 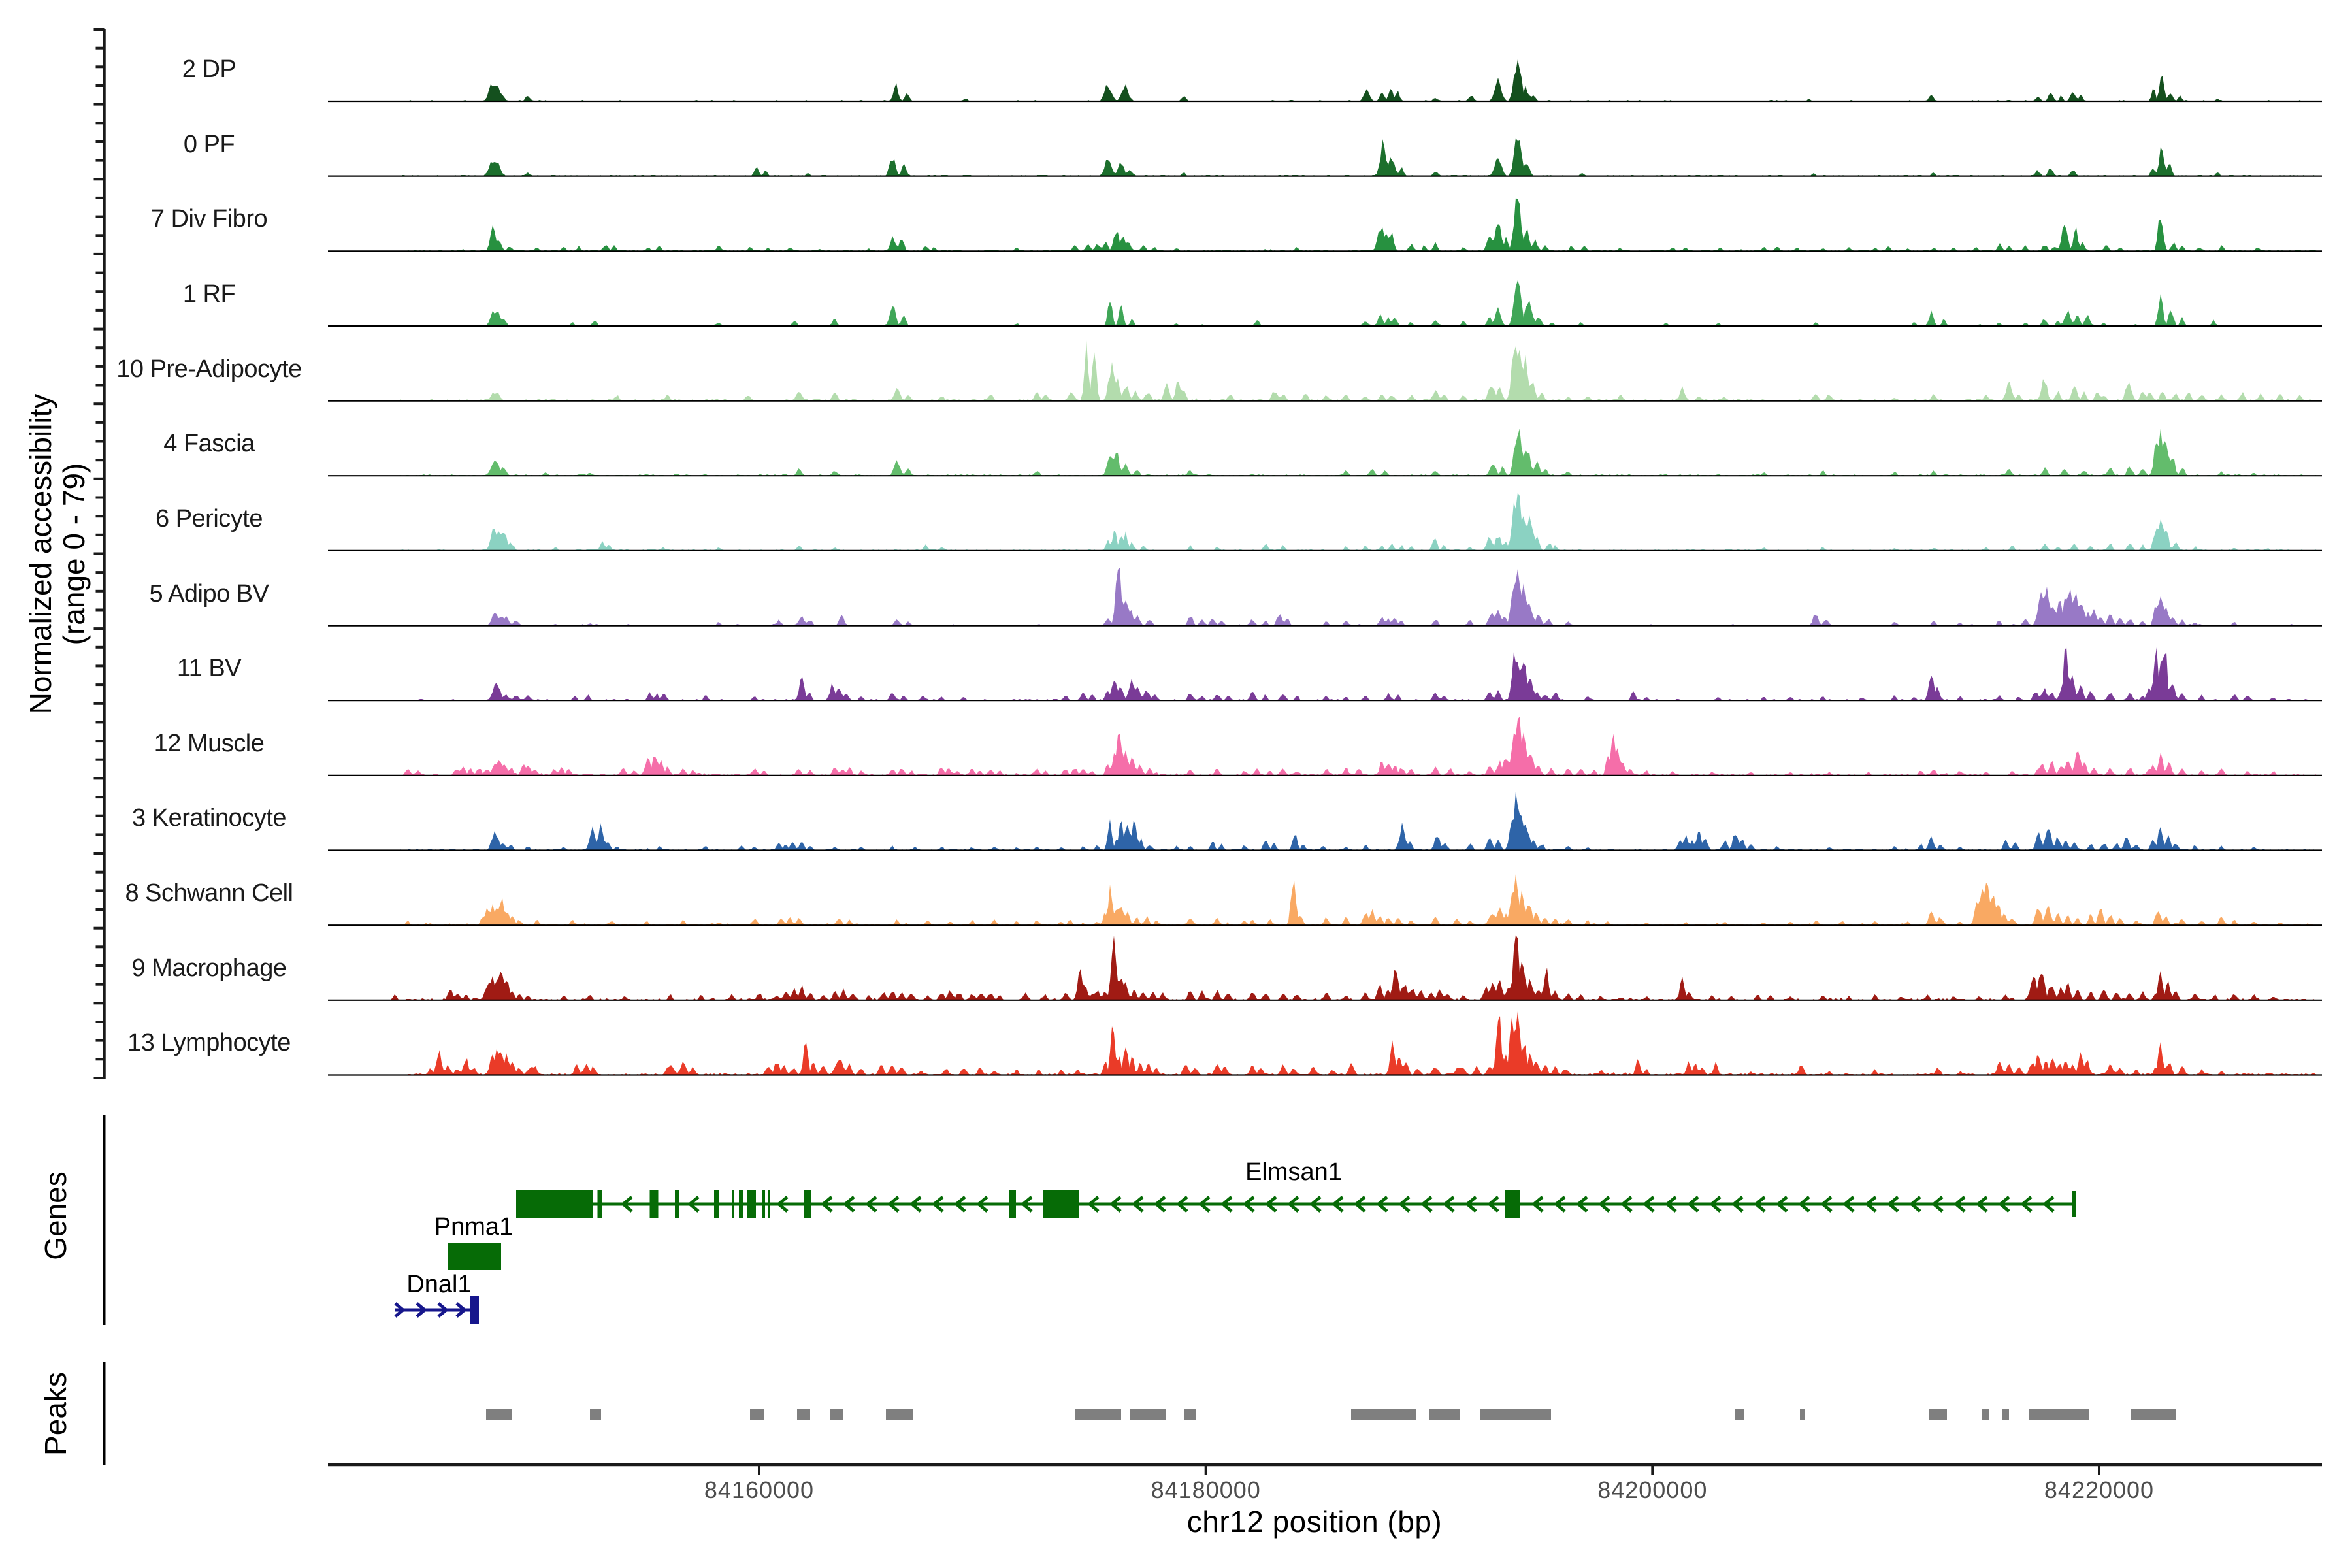 I want to click on svg-text: 84180000, so click(x=1206, y=1490).